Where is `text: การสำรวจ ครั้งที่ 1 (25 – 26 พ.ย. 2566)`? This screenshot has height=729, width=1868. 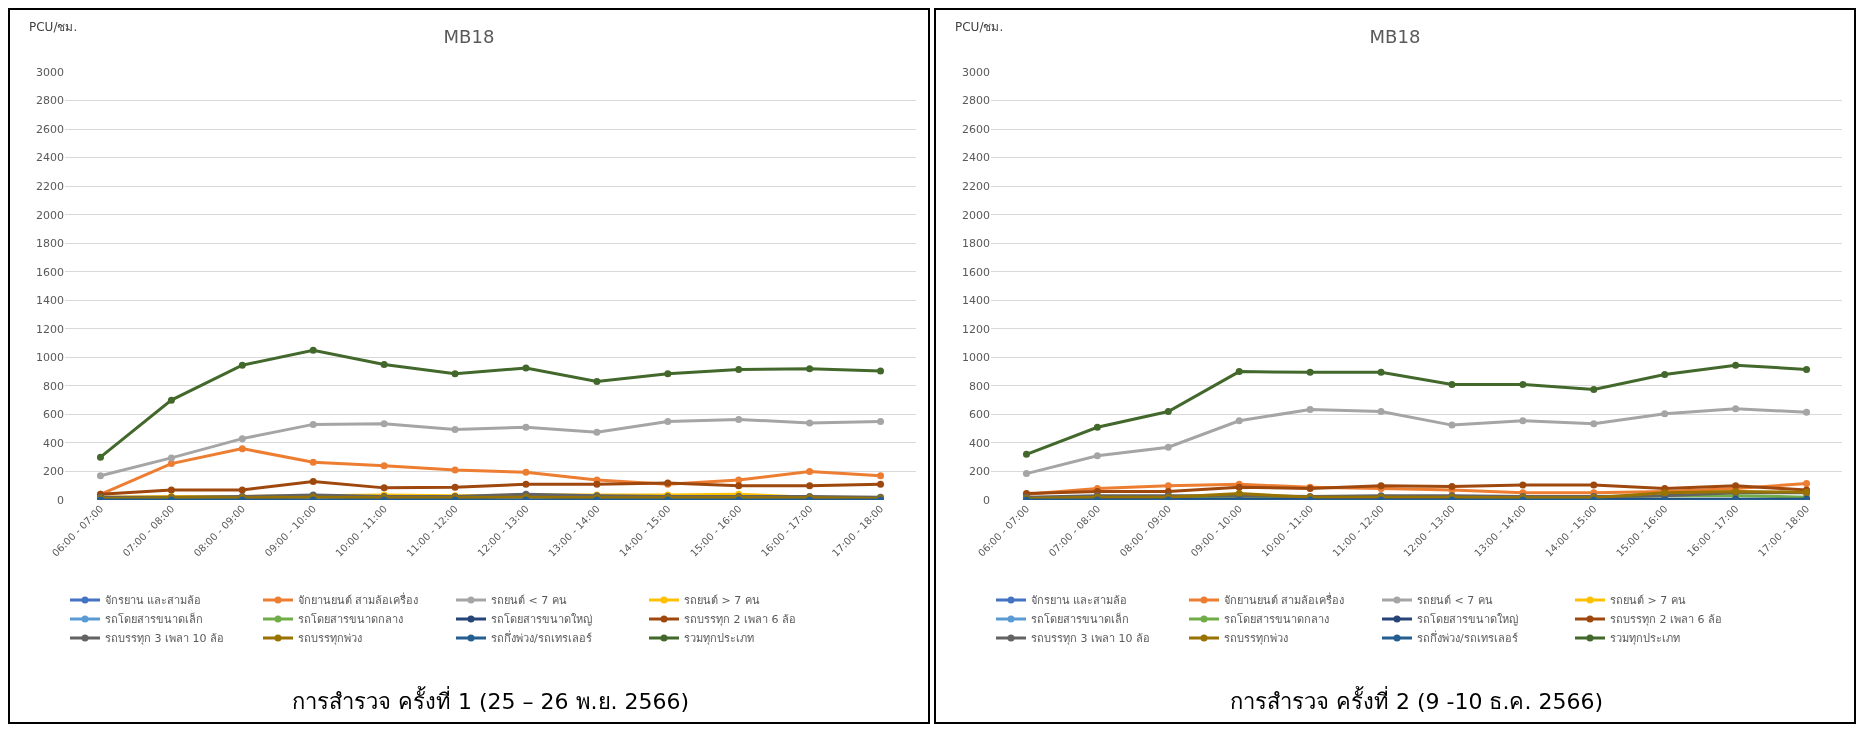
text: การสำรวจ ครั้งที่ 1 (25 – 26 พ.ย. 2566) is located at coordinates (491, 700).